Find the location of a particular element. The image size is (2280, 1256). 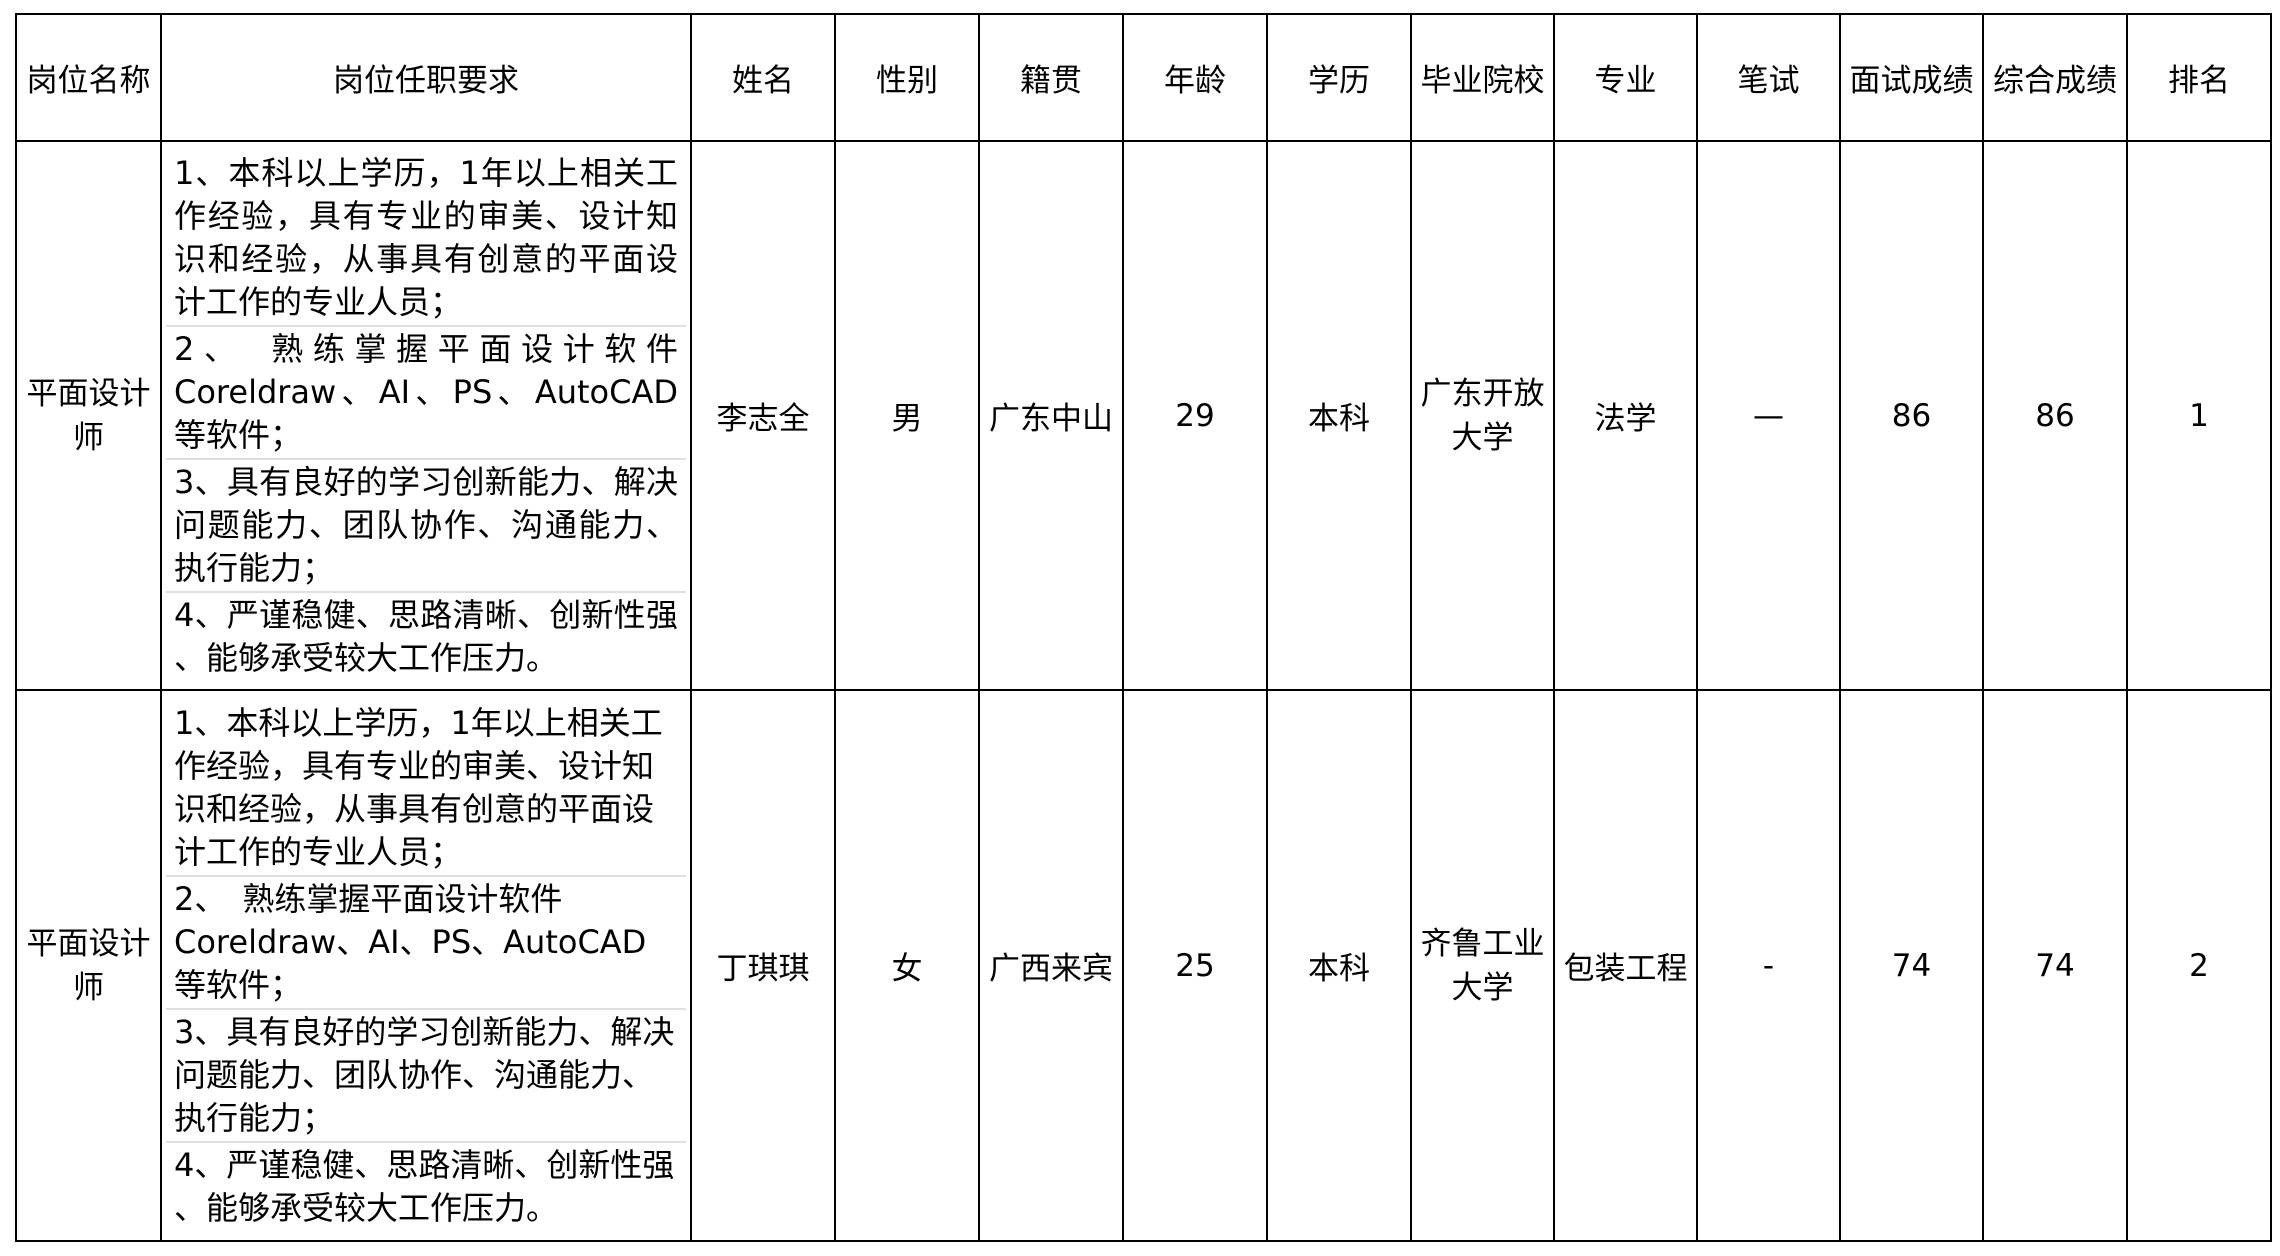

col-header-hometown: 籍贯 is located at coordinates (1051, 77).